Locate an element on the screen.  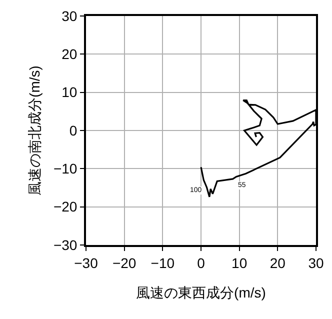
y-tick-label: 30 is located at coordinates (70, 16).